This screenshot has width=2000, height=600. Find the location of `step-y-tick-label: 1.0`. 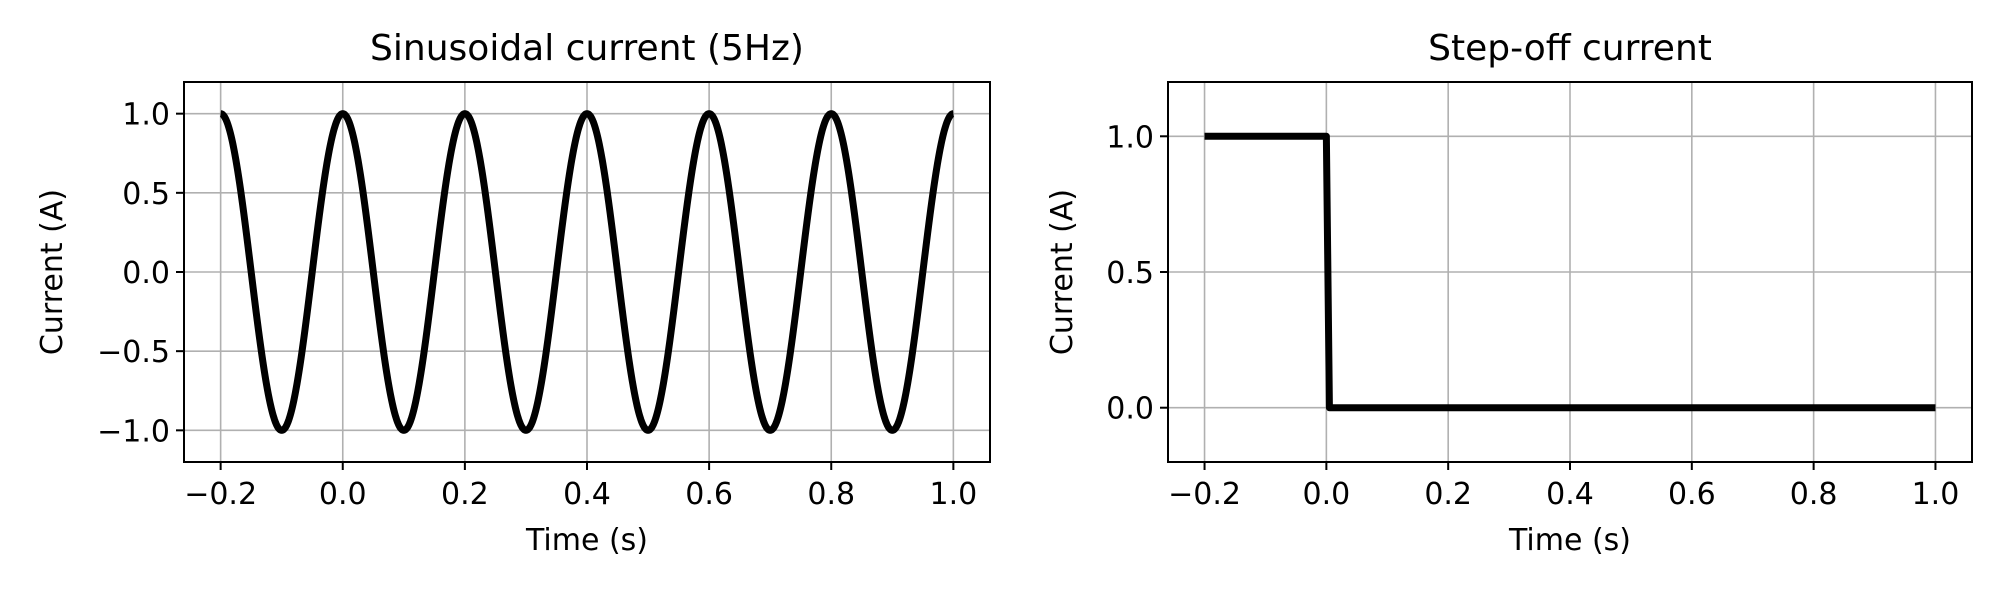

step-y-tick-label: 1.0 is located at coordinates (1130, 137).